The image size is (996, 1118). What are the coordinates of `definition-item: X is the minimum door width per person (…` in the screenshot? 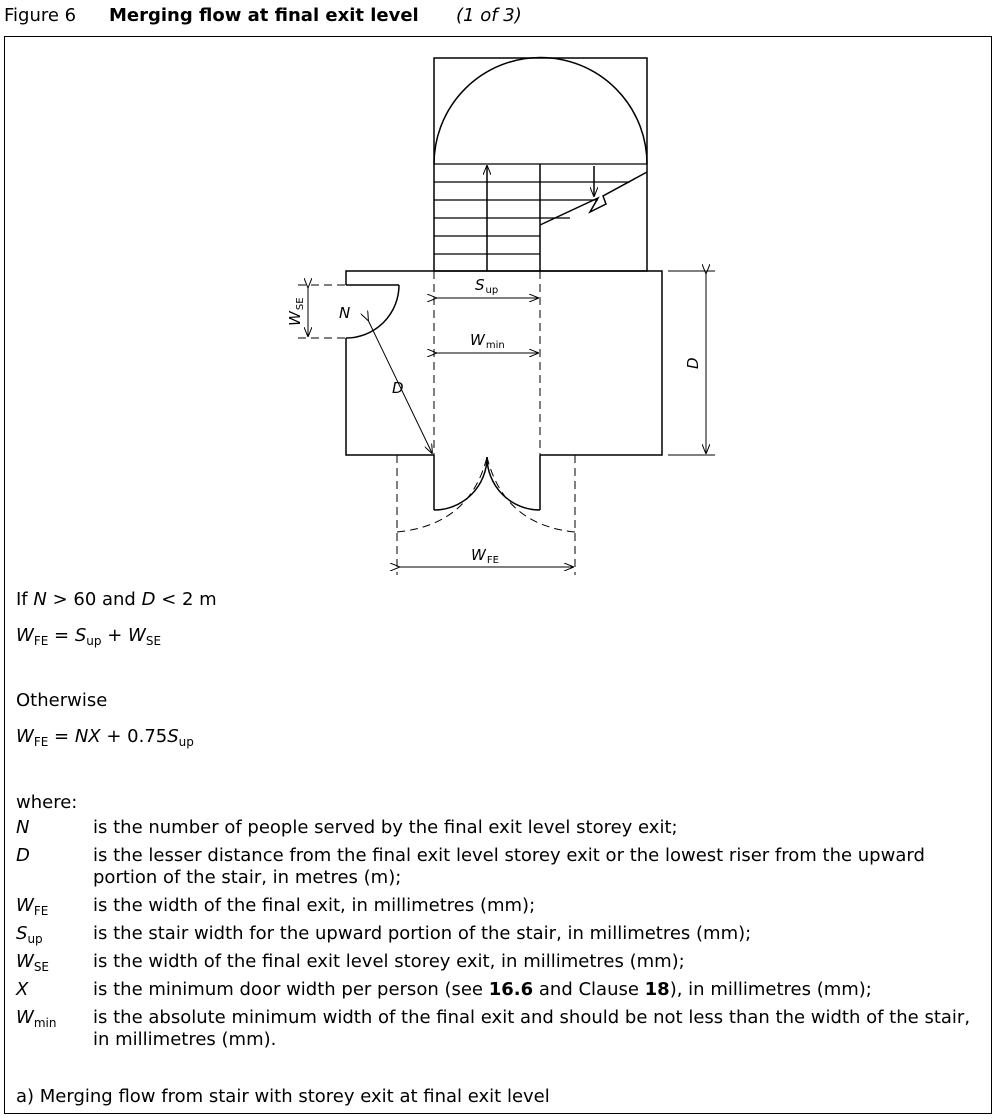 It's located at (444, 989).